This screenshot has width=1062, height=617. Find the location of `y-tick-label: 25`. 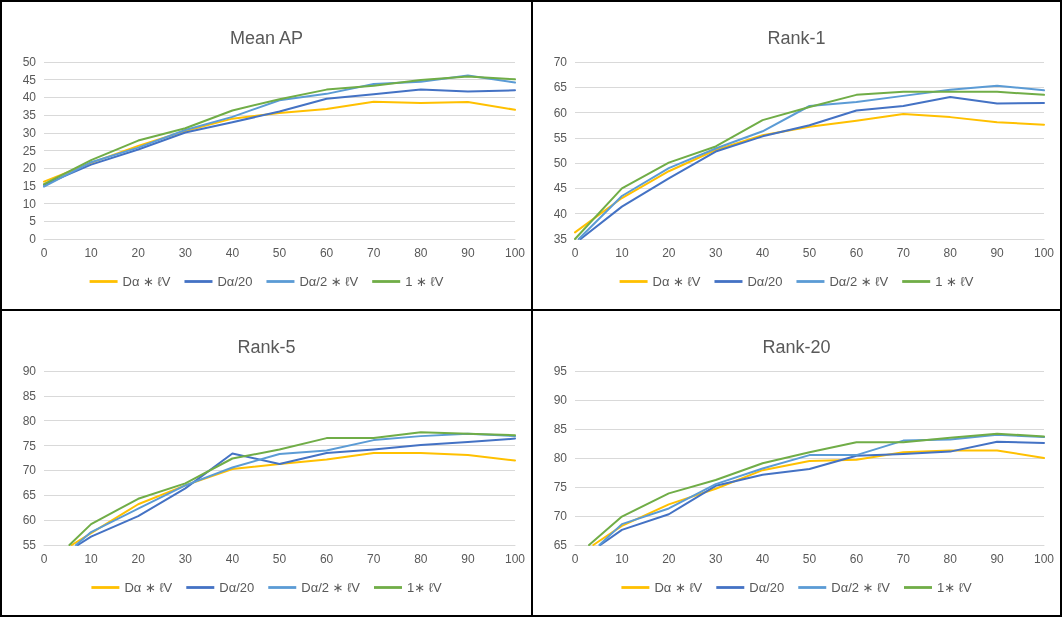

y-tick-label: 25 is located at coordinates (29, 150).